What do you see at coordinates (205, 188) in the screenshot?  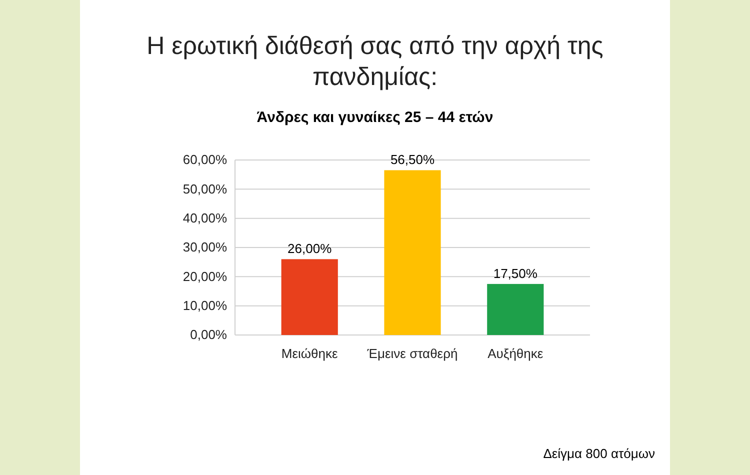 I see `y-tick-label: 50,00%` at bounding box center [205, 188].